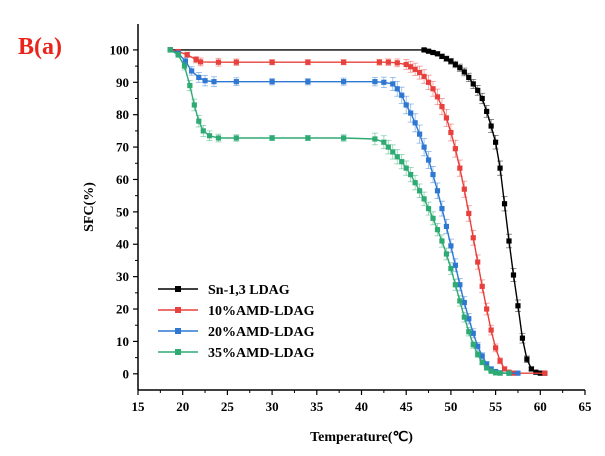 Image resolution: width=605 pixels, height=456 pixels. Describe the element at coordinates (272, 406) in the screenshot. I see `x-tick-label: 30` at that location.